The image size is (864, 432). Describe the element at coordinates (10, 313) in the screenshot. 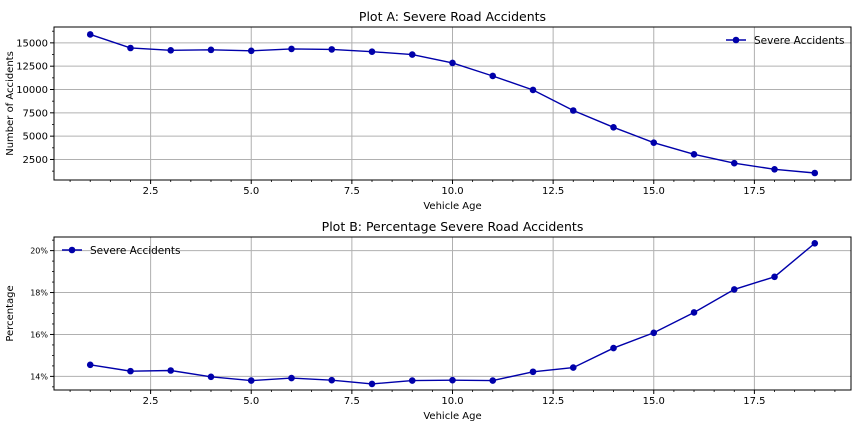

I see `y-axis-label: Percentage` at that location.